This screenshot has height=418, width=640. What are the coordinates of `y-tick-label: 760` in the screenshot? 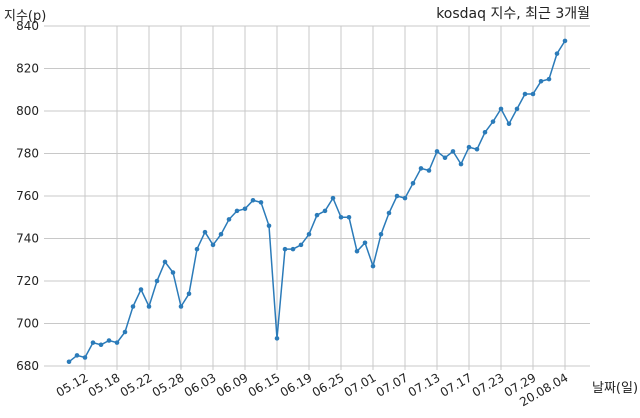 It's located at (27, 196).